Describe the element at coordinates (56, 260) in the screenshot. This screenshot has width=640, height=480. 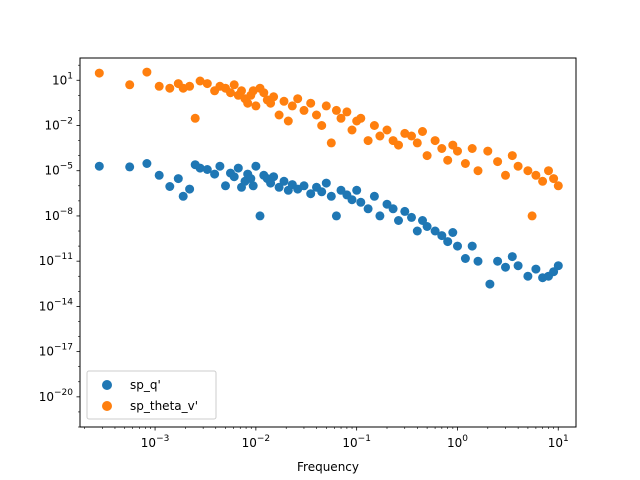
I see `y-tick-label: 10⁻¹¹` at that location.